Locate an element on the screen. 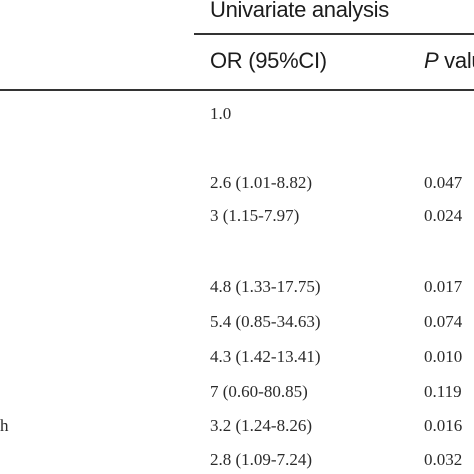 This screenshot has width=474, height=474. group-header: Univariate analysis is located at coordinates (299, 11).